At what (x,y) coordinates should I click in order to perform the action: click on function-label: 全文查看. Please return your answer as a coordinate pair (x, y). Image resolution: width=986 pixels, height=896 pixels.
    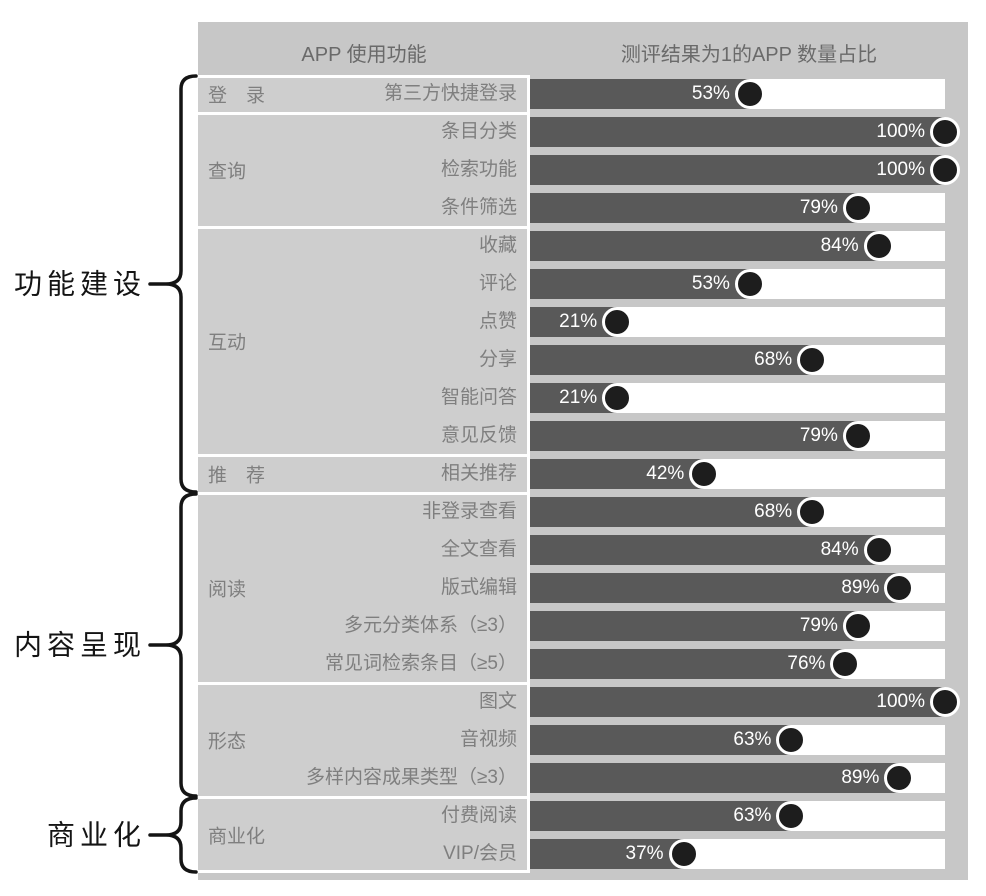
    Looking at the image, I should click on (478, 549).